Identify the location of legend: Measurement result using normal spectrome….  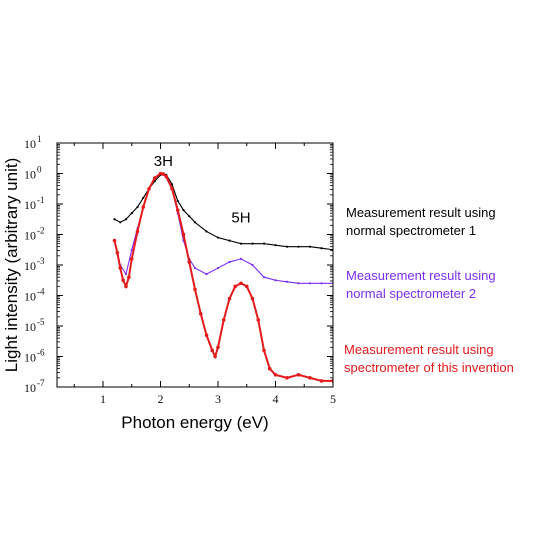
(429, 290).